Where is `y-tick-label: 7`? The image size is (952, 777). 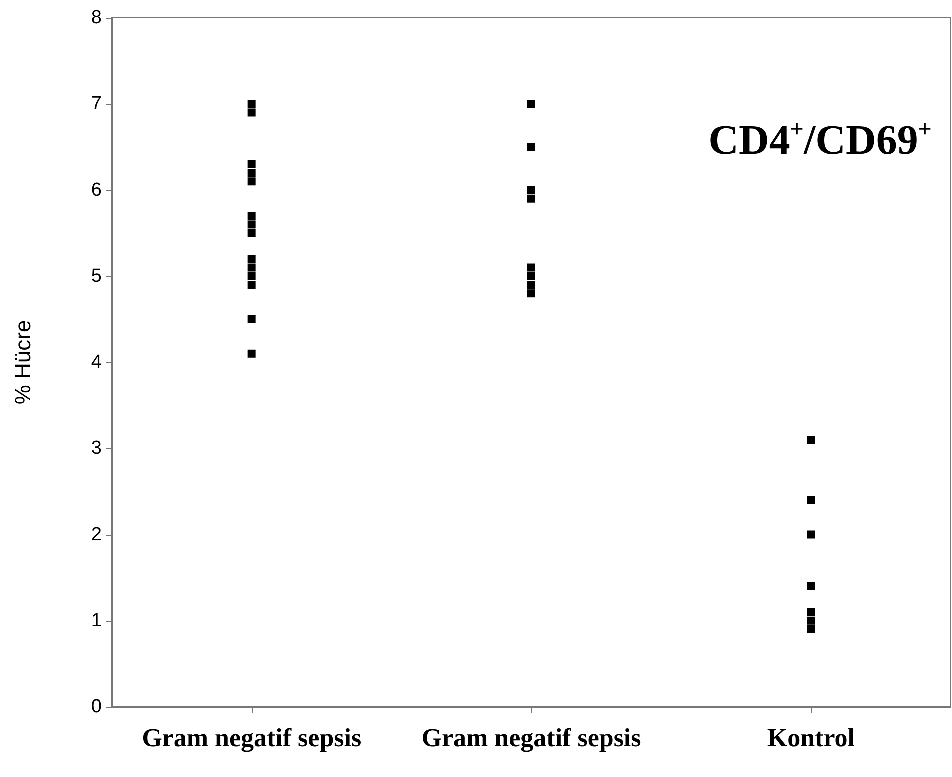 y-tick-label: 7 is located at coordinates (96, 104).